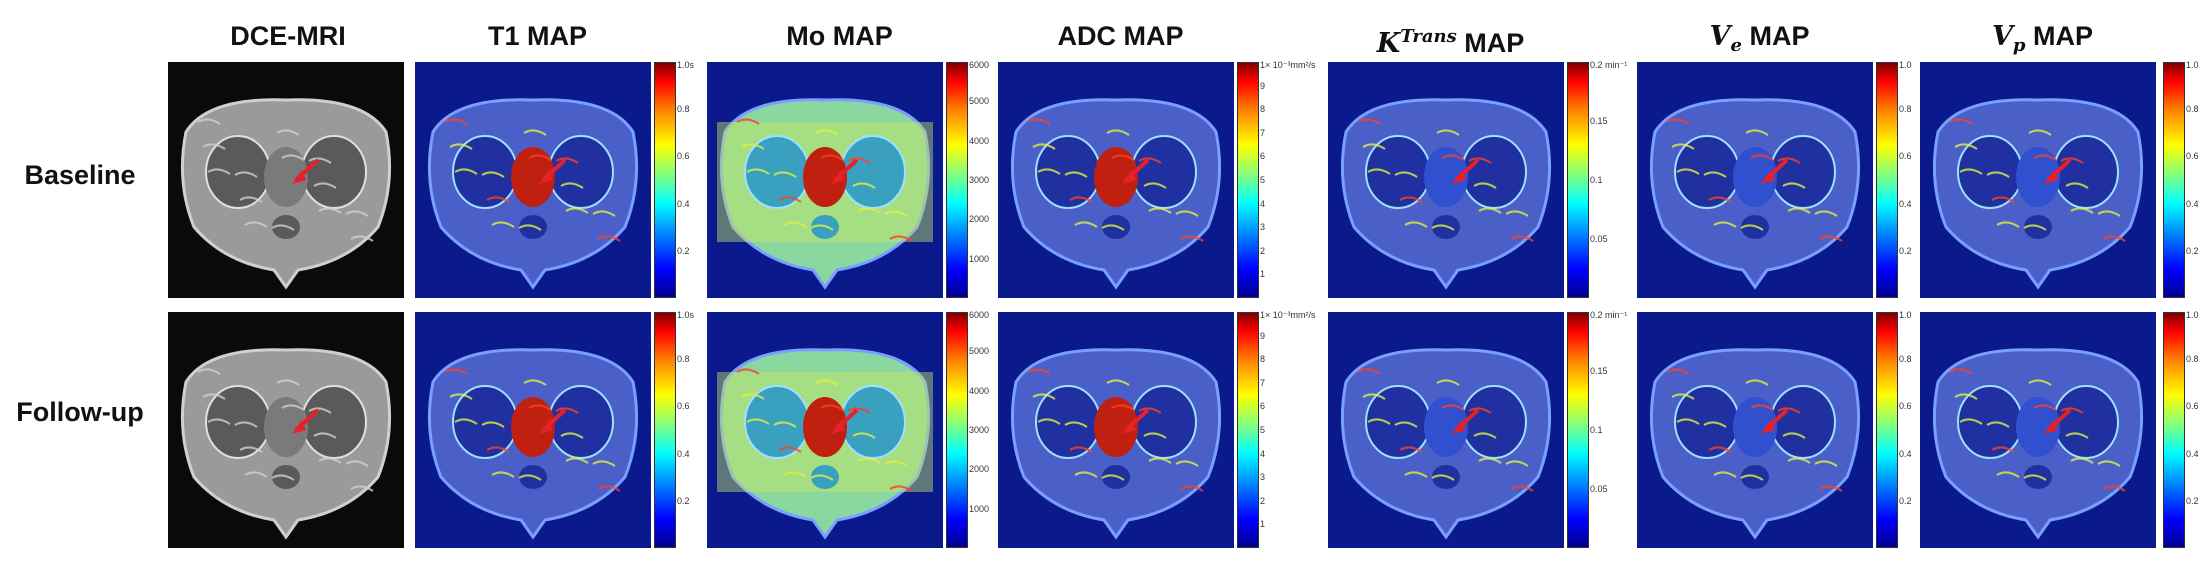 This screenshot has width=2200, height=568. Describe the element at coordinates (1263, 524) in the screenshot. I see `adc-colorbar-tick: 1` at that location.